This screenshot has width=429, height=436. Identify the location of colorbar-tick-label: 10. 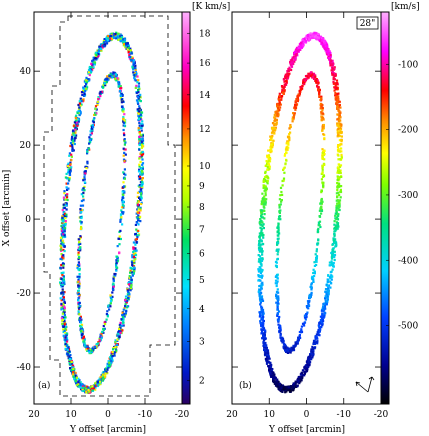
(205, 167).